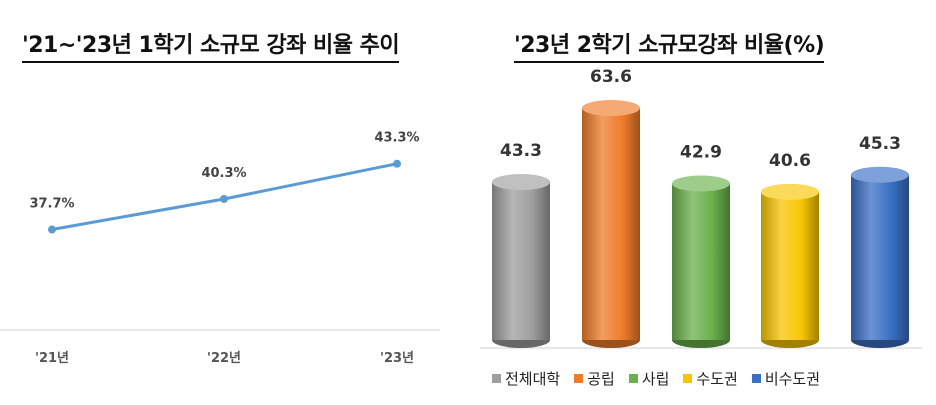  Describe the element at coordinates (669, 45) in the screenshot. I see `bar-chart-title: '23년 2학기 소규모강좌 비율(%)` at that location.